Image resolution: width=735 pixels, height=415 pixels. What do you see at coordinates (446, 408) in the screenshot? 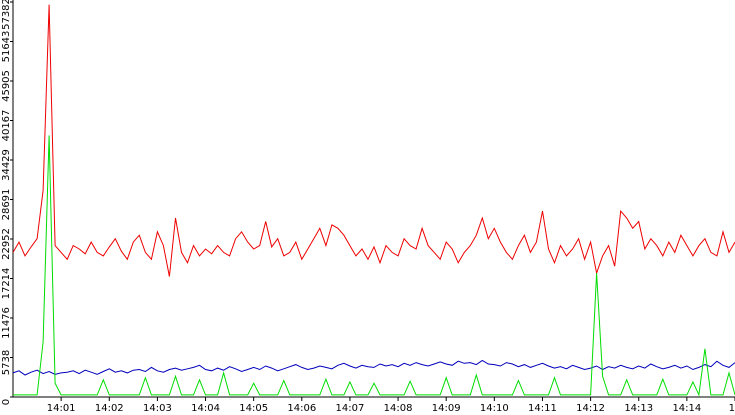
I see `x-tick-label: 14:09` at bounding box center [446, 408].